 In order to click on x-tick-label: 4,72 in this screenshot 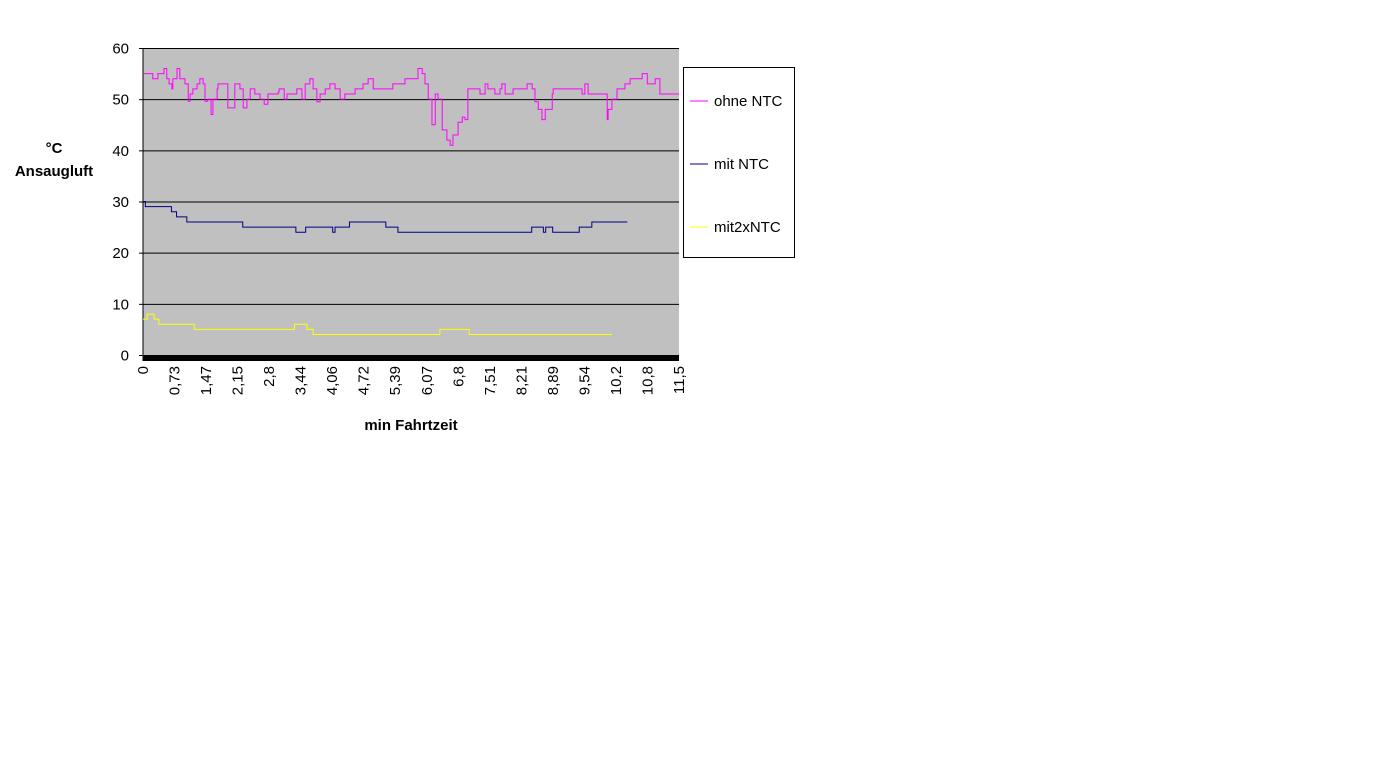, I will do `click(364, 380)`.